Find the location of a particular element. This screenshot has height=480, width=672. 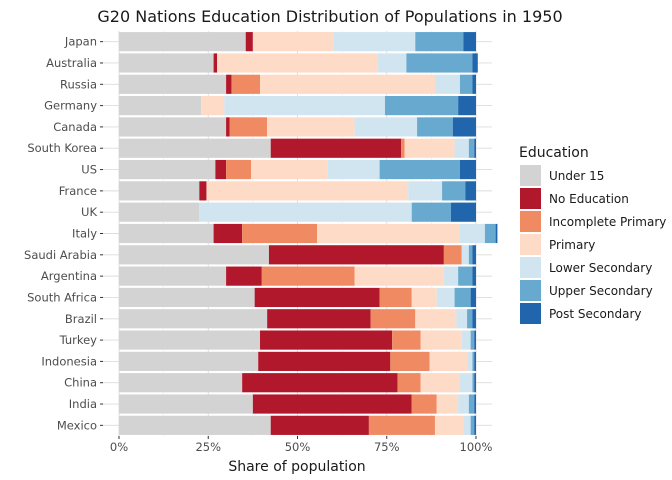

y-tick-label: Brazil is located at coordinates (81, 319).